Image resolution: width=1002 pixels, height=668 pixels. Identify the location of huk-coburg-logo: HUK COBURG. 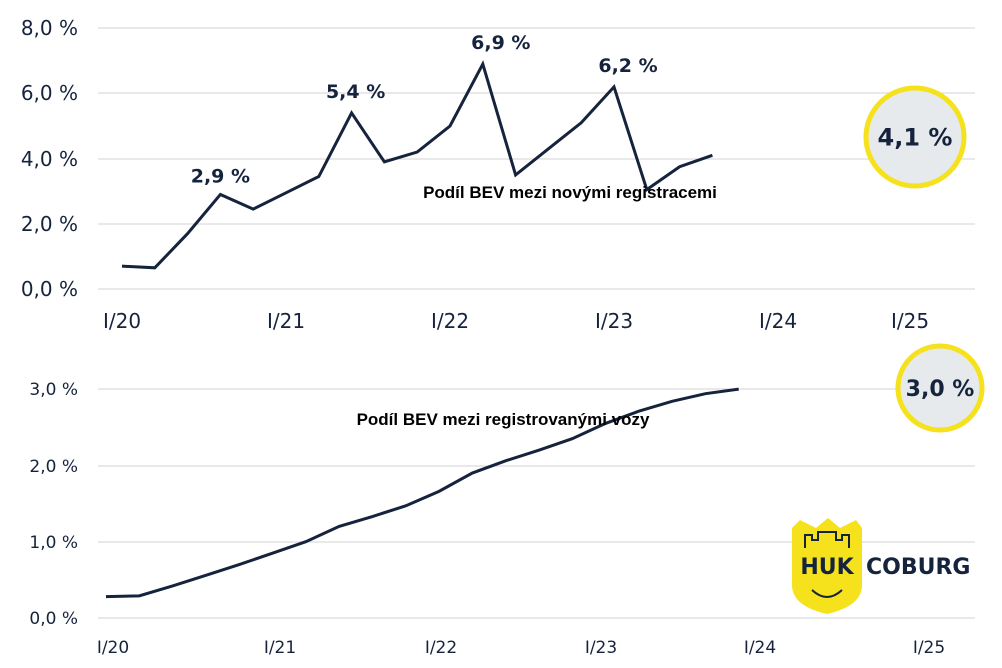
(881, 566).